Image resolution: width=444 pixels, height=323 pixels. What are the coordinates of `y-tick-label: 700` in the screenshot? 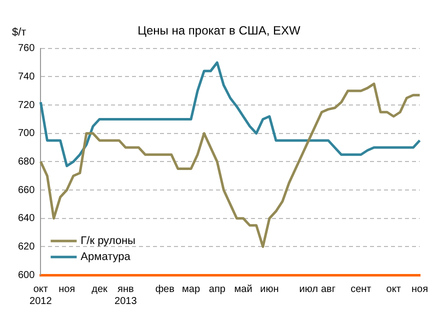 It's located at (27, 134).